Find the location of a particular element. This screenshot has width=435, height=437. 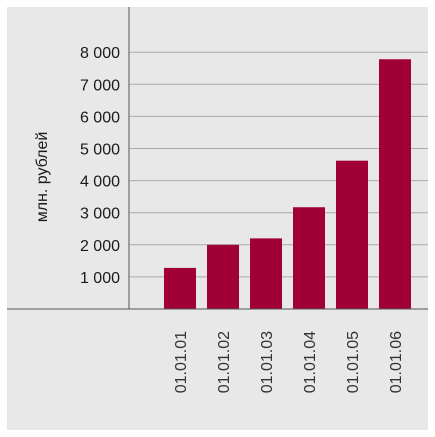

x-tick-label: 01.01.04 is located at coordinates (310, 362).